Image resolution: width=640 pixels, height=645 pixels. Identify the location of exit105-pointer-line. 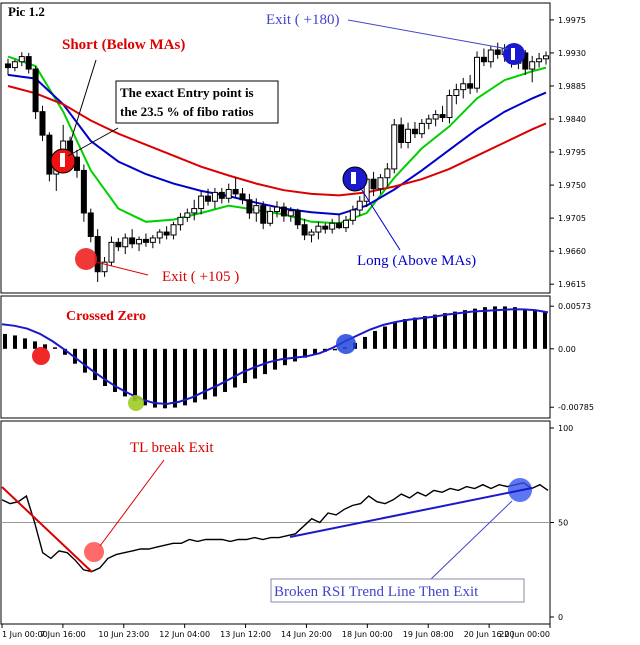
(122, 268).